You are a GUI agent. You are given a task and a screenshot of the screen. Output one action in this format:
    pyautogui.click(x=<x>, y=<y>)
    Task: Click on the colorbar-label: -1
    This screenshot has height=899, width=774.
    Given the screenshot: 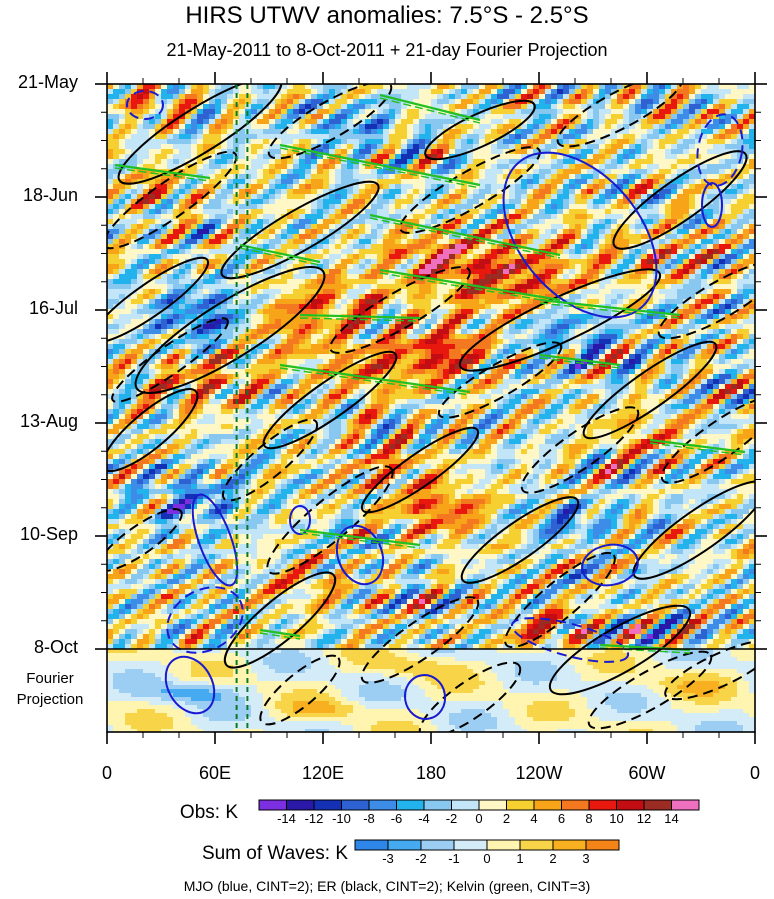 What is the action you would take?
    pyautogui.click(x=454, y=858)
    